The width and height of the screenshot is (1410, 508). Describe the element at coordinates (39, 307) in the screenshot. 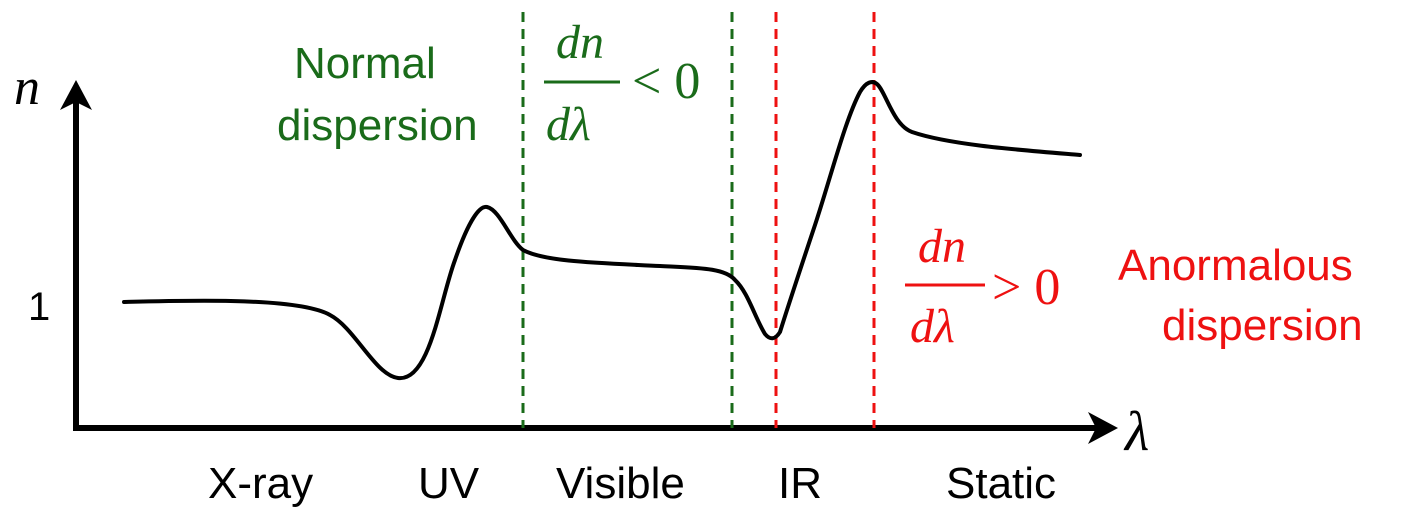

I see `y-tick-one: 1` at that location.